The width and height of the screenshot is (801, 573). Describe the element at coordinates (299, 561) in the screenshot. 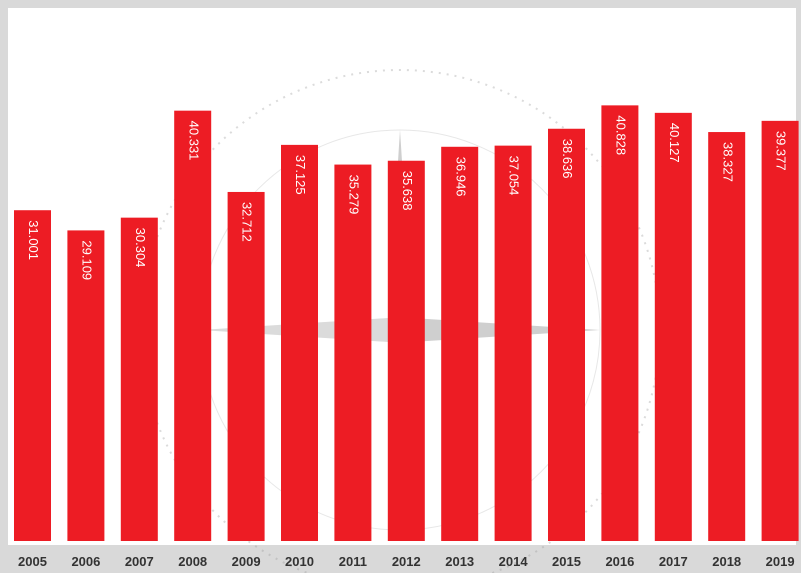

I see `x-tick-label: 2010` at that location.